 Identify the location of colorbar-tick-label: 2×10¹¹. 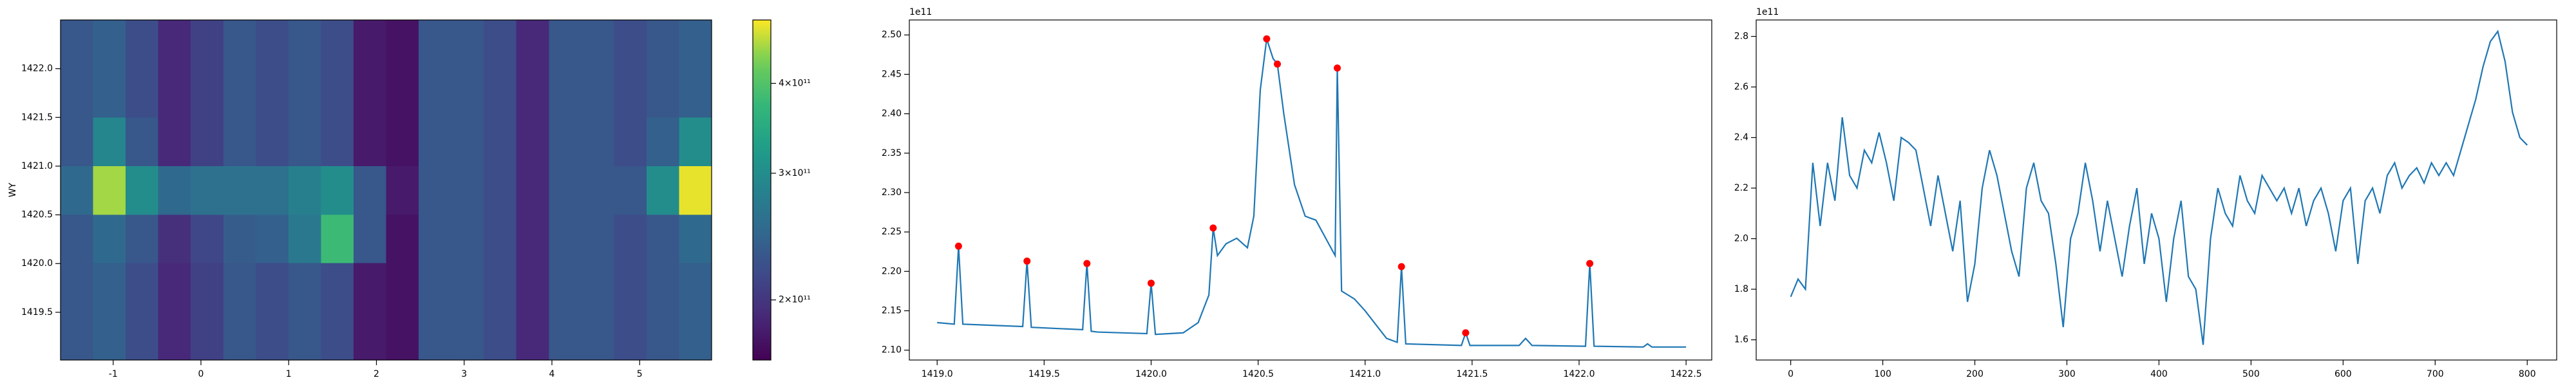
(795, 300).